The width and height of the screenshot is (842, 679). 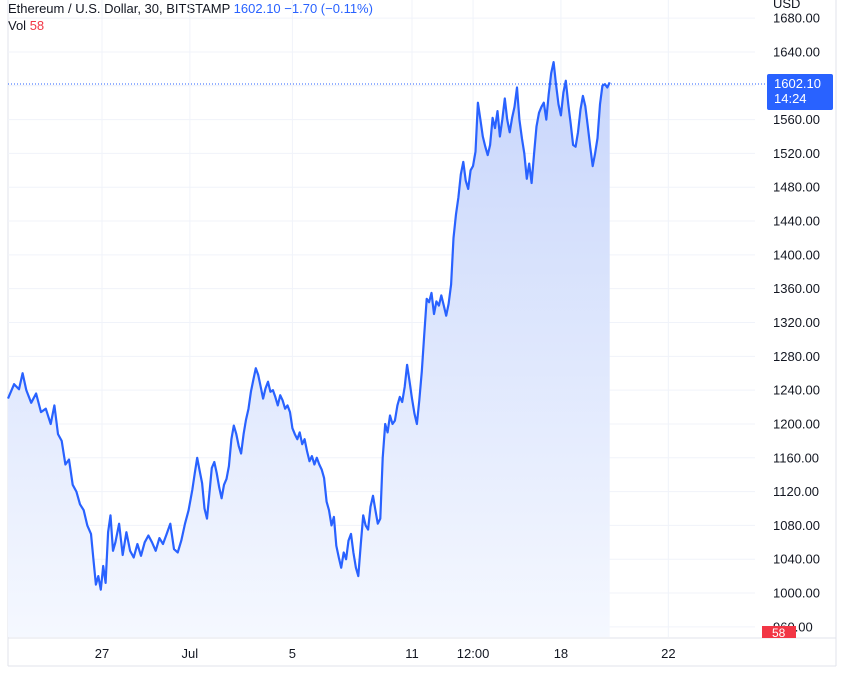 What do you see at coordinates (796, 423) in the screenshot?
I see `price-tick-label: 1200.00` at bounding box center [796, 423].